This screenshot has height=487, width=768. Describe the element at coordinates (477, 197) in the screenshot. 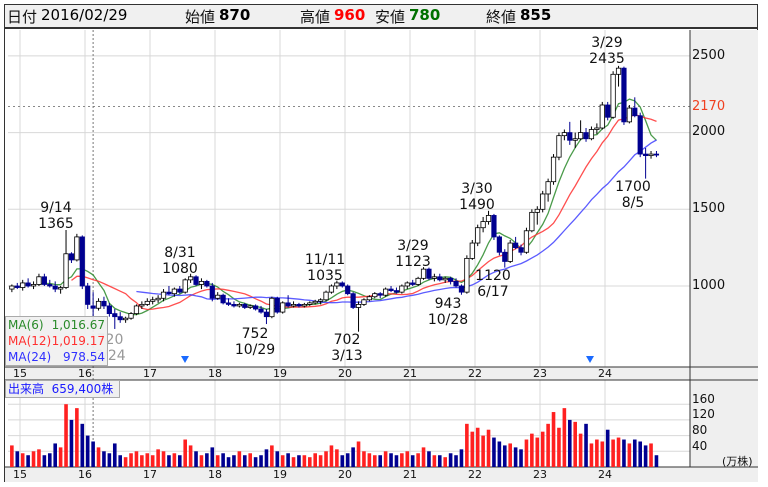

I see `annotation-high: 3/30 1490` at that location.